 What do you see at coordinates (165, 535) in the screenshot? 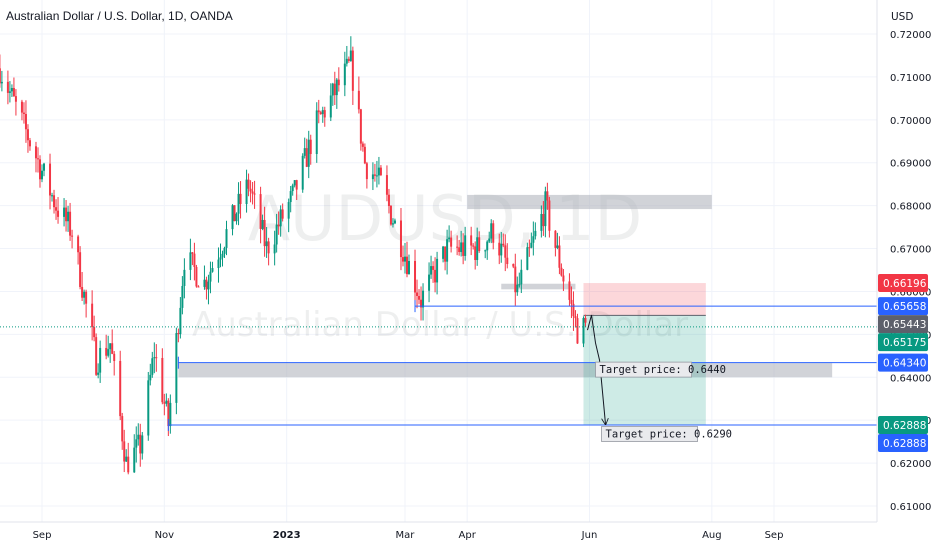
I see `time-tick-label: Nov` at bounding box center [165, 535].